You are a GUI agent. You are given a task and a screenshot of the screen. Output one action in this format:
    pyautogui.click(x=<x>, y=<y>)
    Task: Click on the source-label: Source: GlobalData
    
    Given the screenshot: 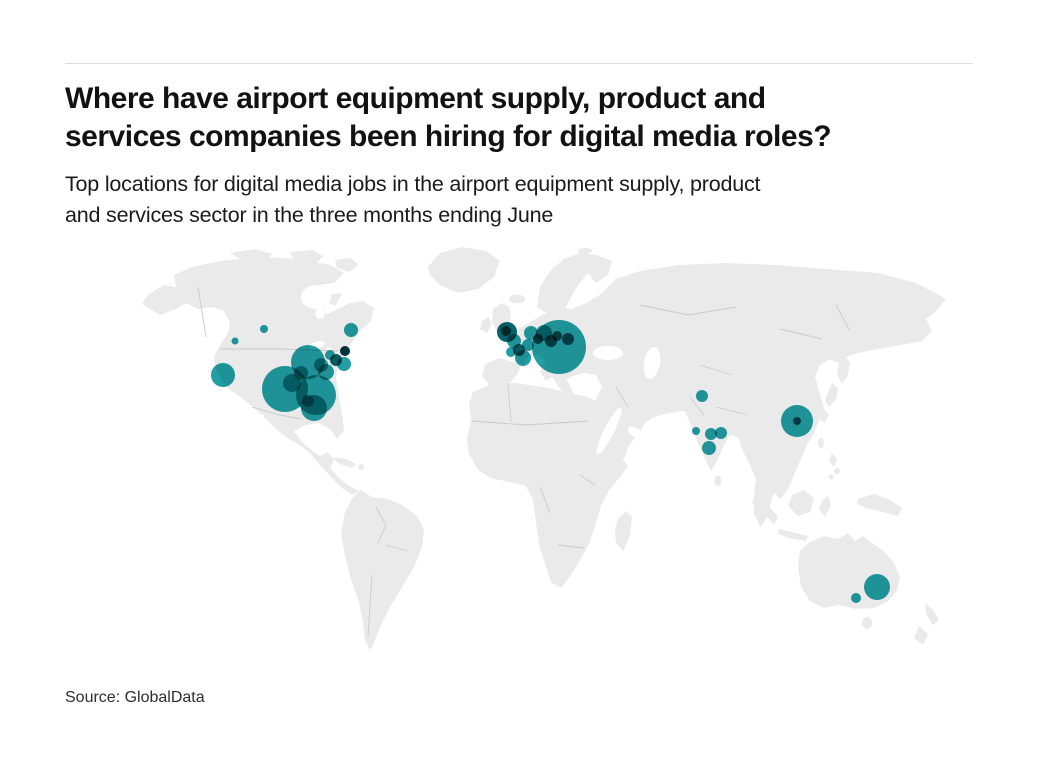 What is the action you would take?
    pyautogui.click(x=135, y=697)
    